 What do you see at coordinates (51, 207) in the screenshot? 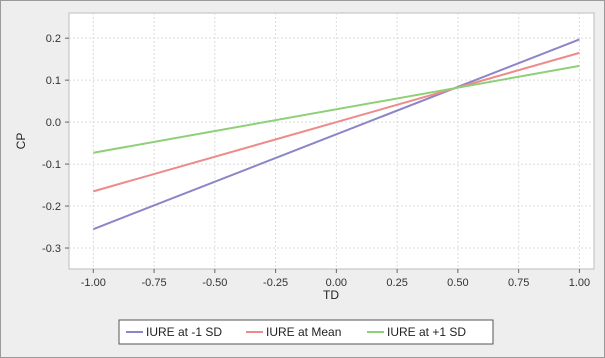
I see `y-tick-label: -0.2` at bounding box center [51, 207].